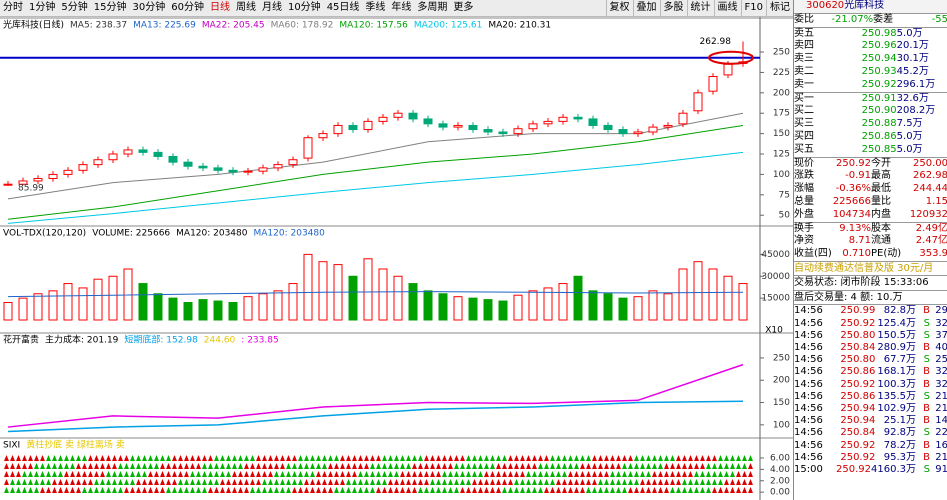 Image resolution: width=947 pixels, height=500 pixels. I want to click on tab: 周线, so click(245, 7).